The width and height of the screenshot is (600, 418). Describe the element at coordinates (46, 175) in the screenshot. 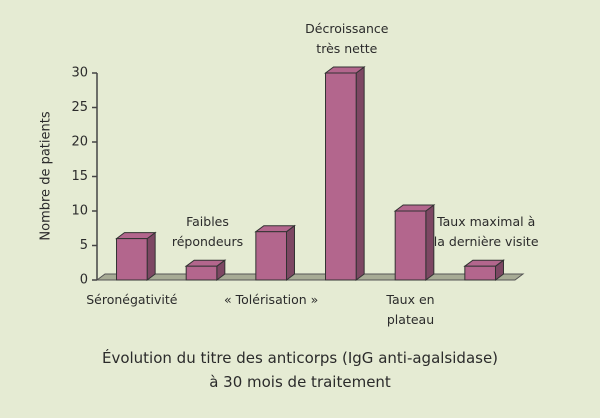

I see `y-axis-label: Nombre de patients` at that location.